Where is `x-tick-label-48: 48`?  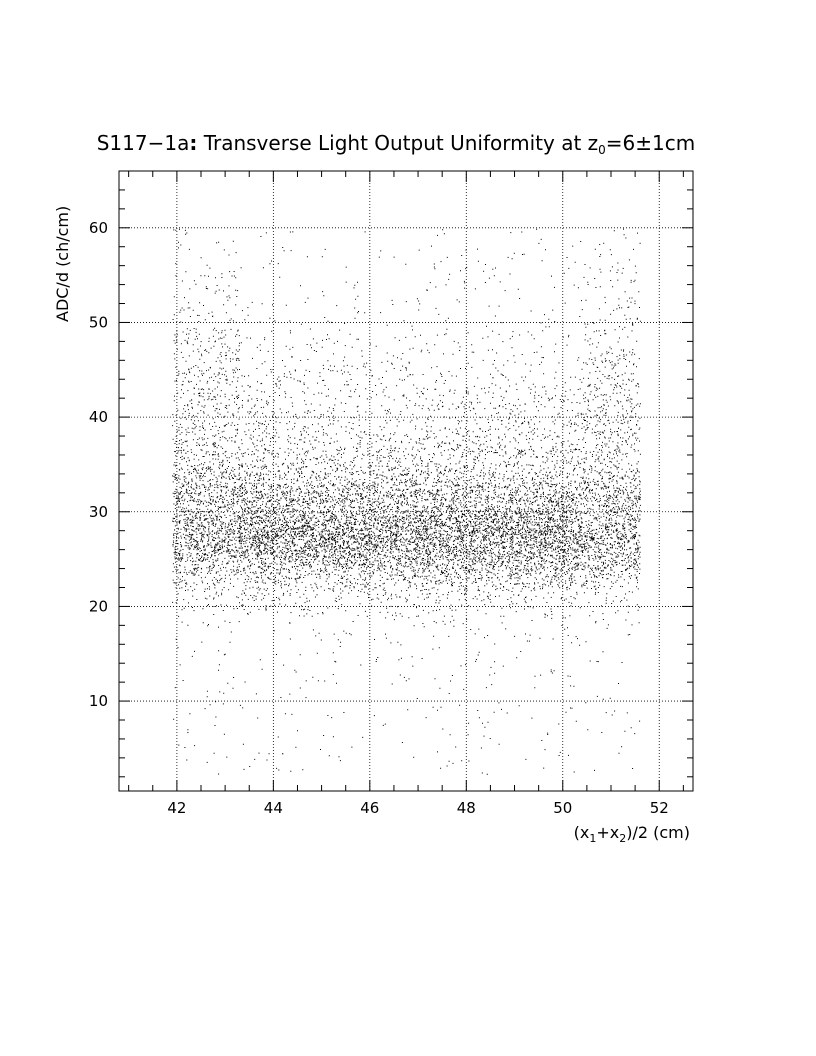 x-tick-label-48: 48 is located at coordinates (466, 808).